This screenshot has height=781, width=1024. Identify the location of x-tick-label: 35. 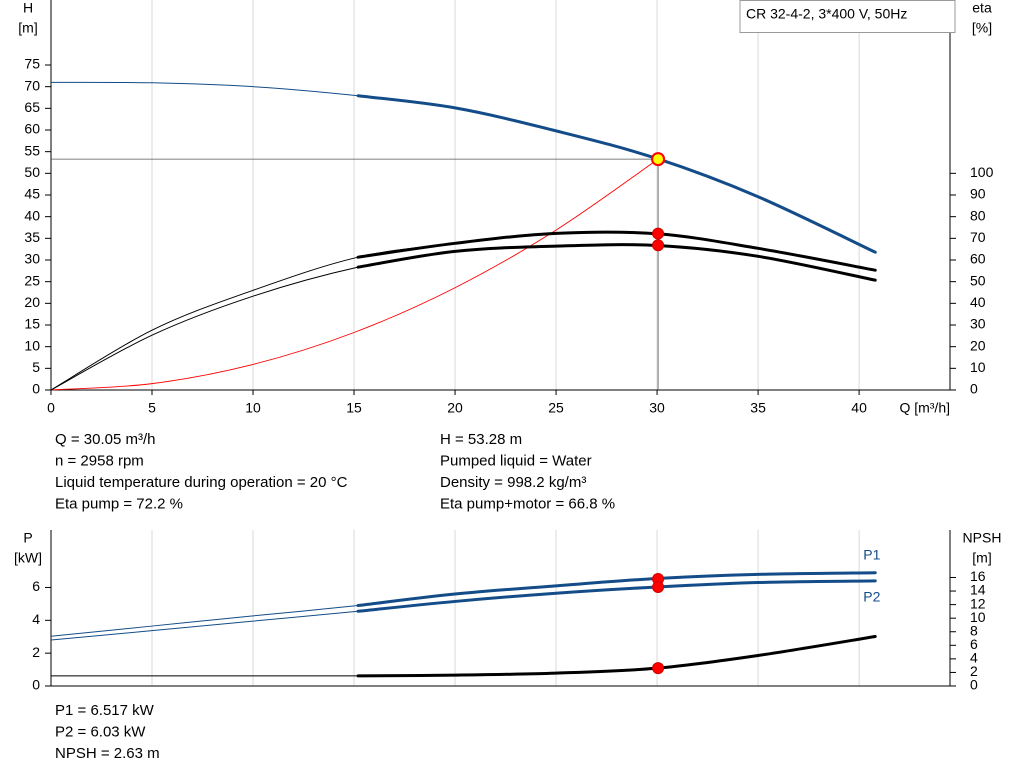
(758, 408).